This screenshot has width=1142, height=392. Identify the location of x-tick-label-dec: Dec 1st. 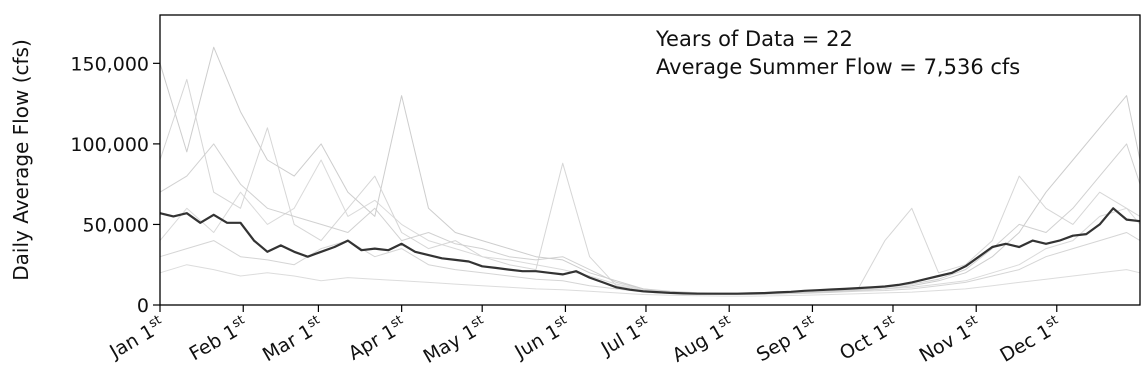
(1030, 340).